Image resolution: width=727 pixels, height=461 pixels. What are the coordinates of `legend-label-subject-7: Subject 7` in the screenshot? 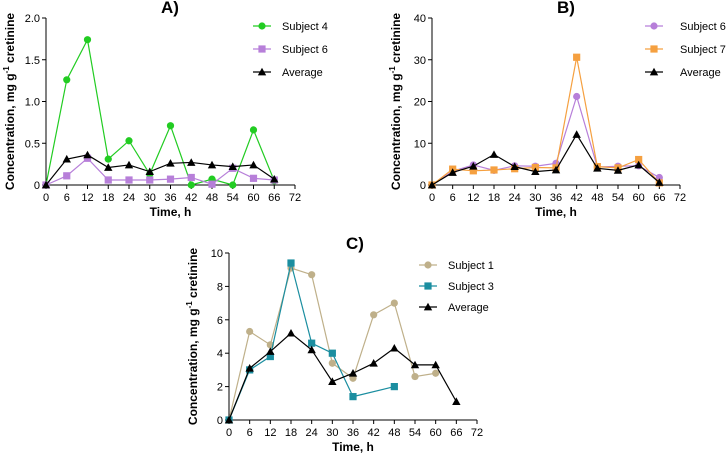 It's located at (703, 50).